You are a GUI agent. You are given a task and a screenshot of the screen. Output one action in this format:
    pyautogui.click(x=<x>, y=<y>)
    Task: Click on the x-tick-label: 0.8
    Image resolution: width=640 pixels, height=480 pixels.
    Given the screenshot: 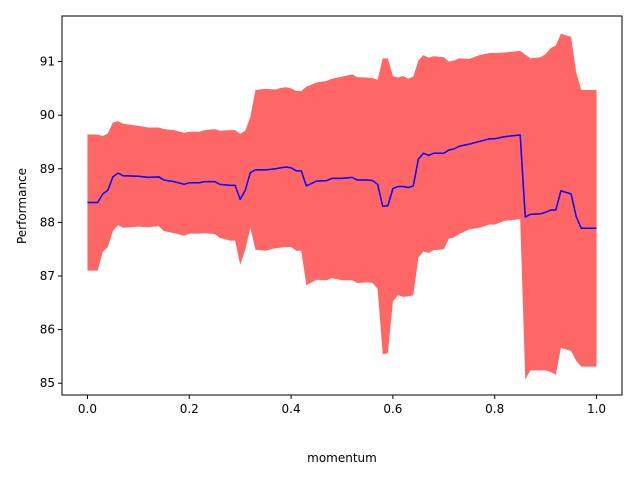 What is the action you would take?
    pyautogui.click(x=494, y=409)
    